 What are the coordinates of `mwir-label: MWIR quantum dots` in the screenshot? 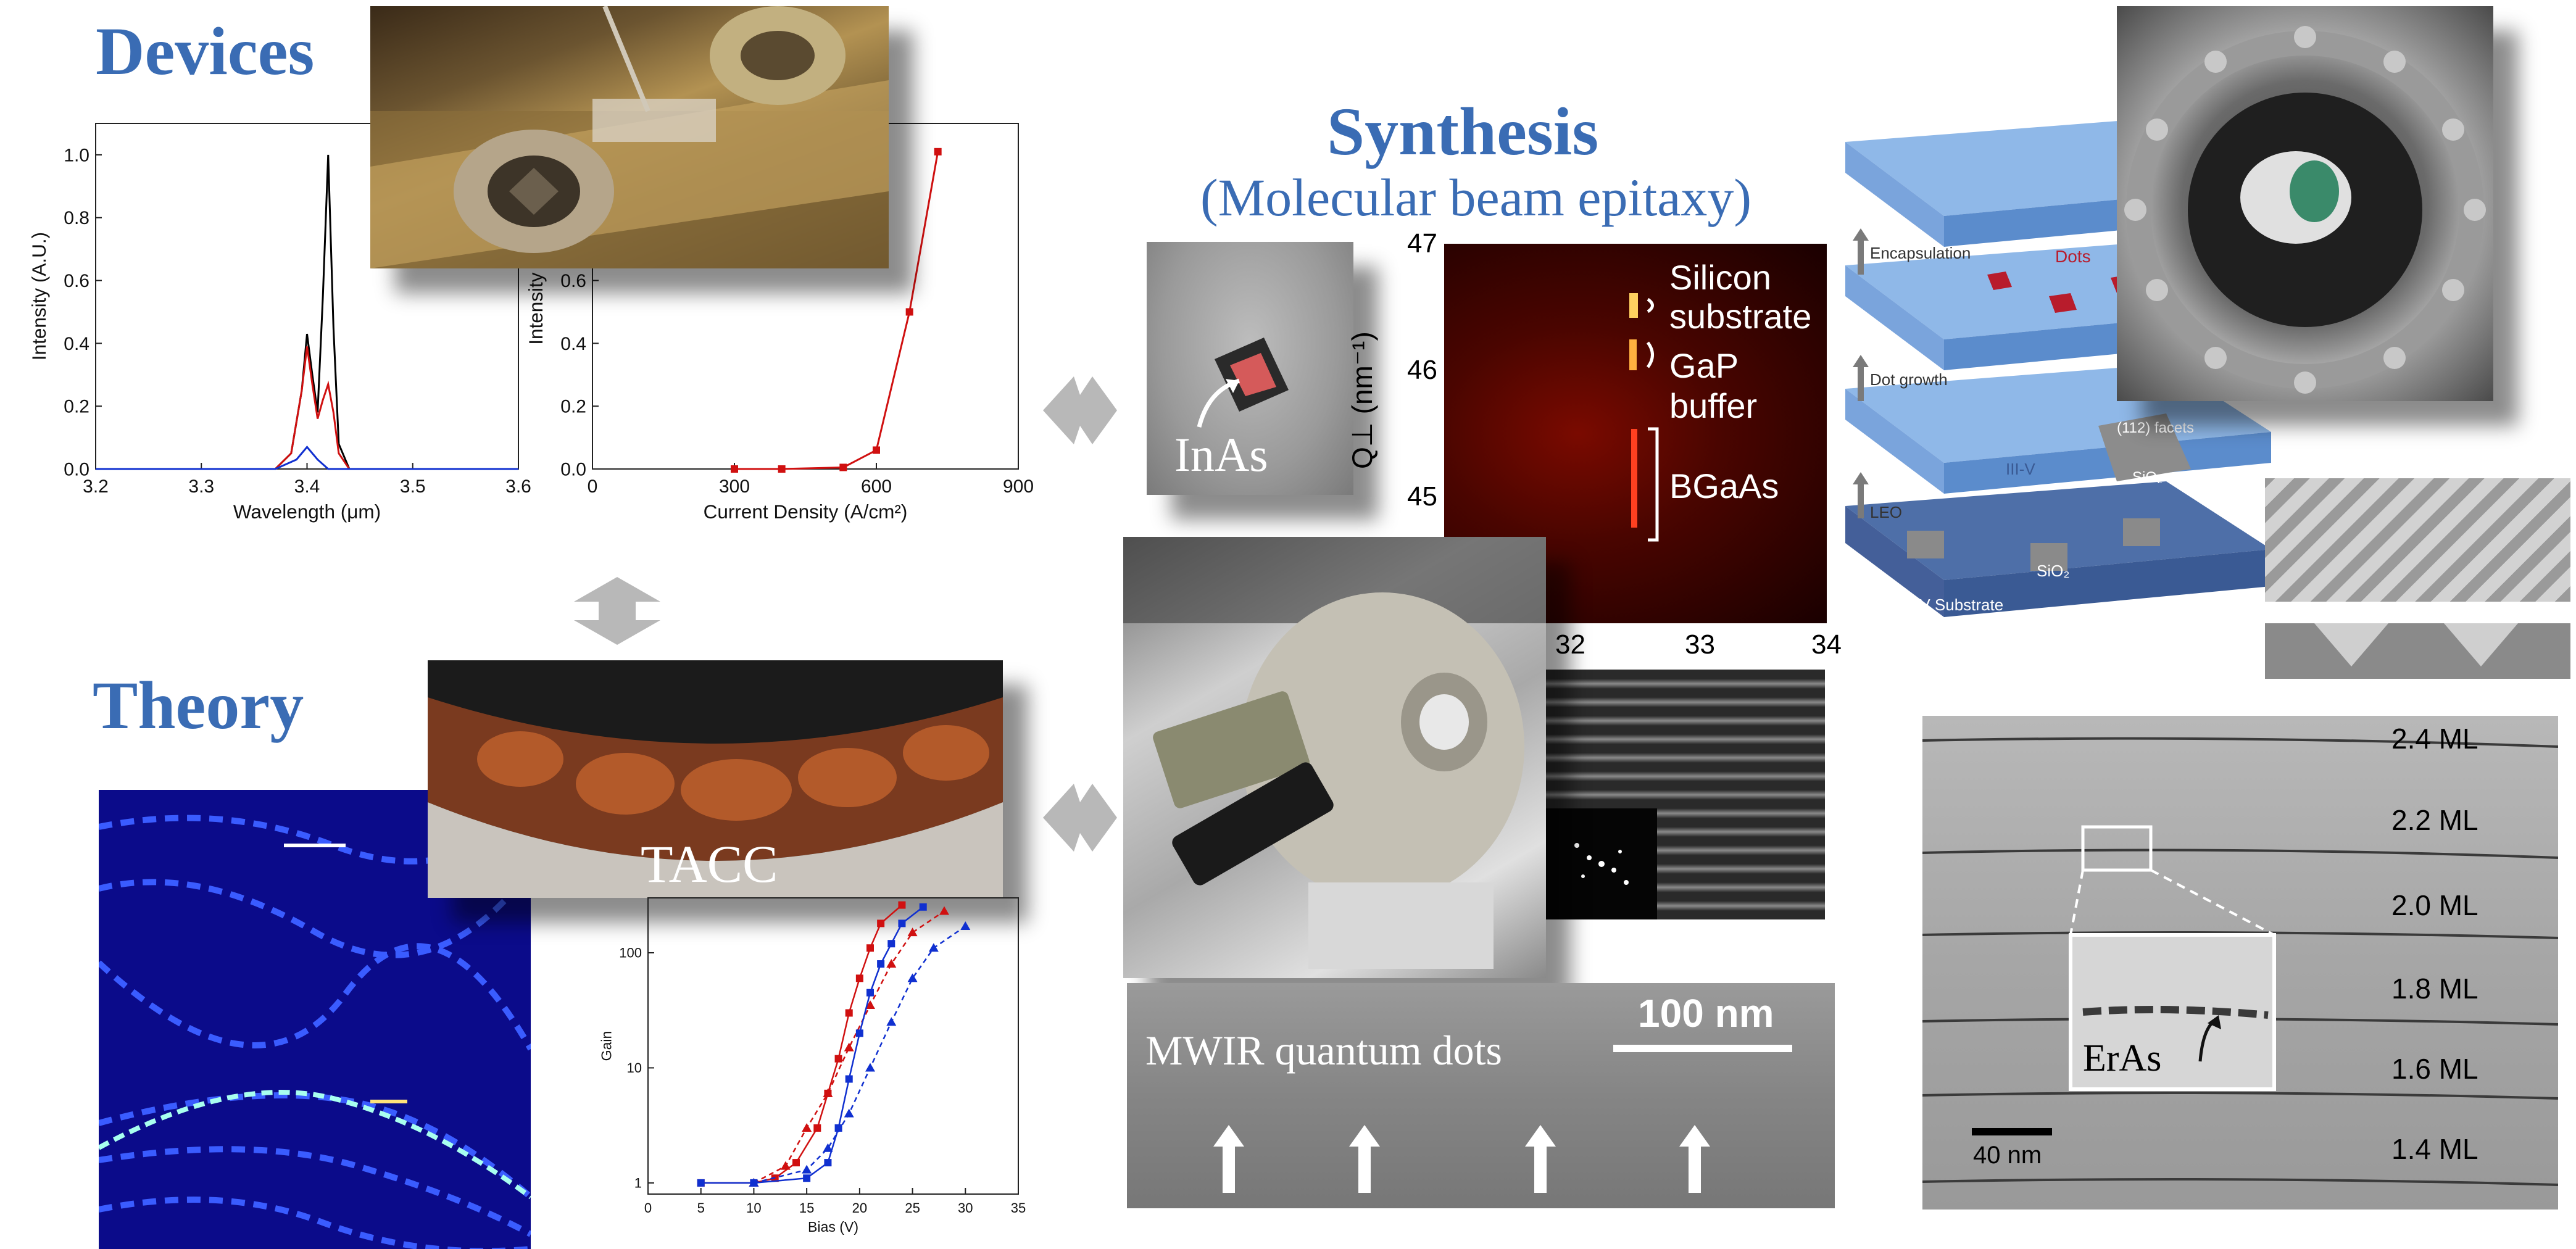 It's located at (1323, 1051).